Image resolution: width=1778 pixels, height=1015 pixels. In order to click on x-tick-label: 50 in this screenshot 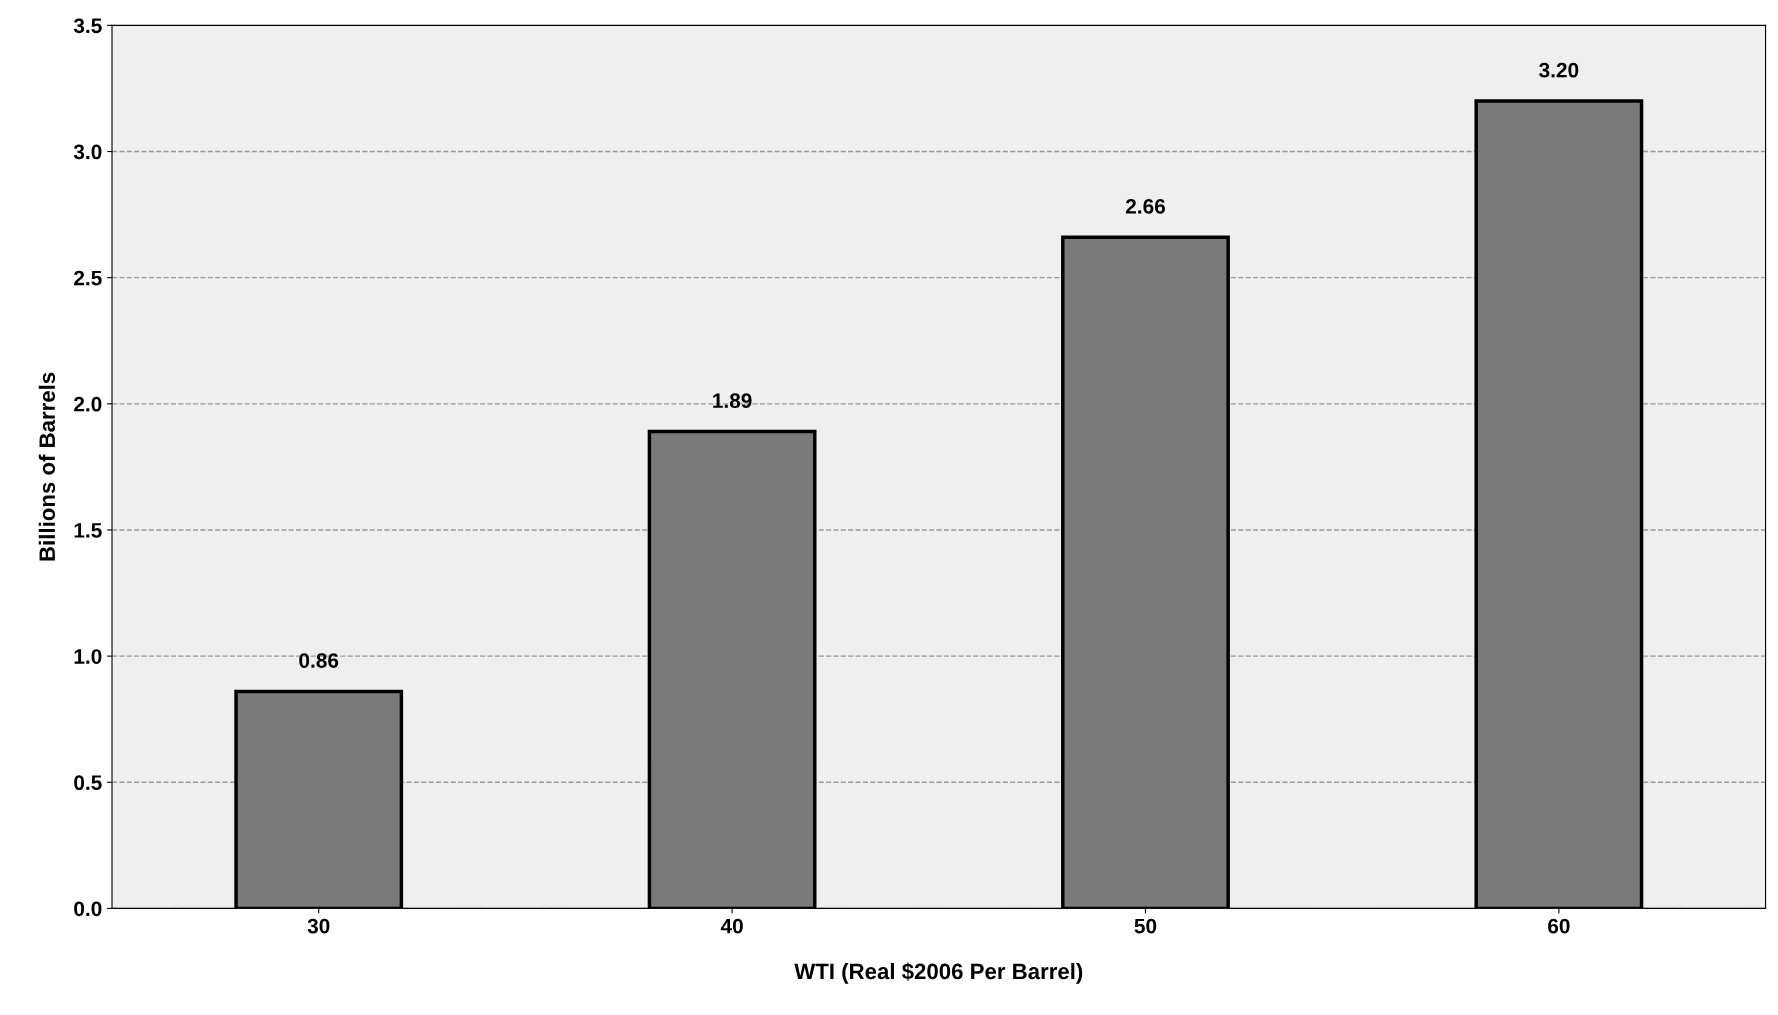, I will do `click(1145, 926)`.